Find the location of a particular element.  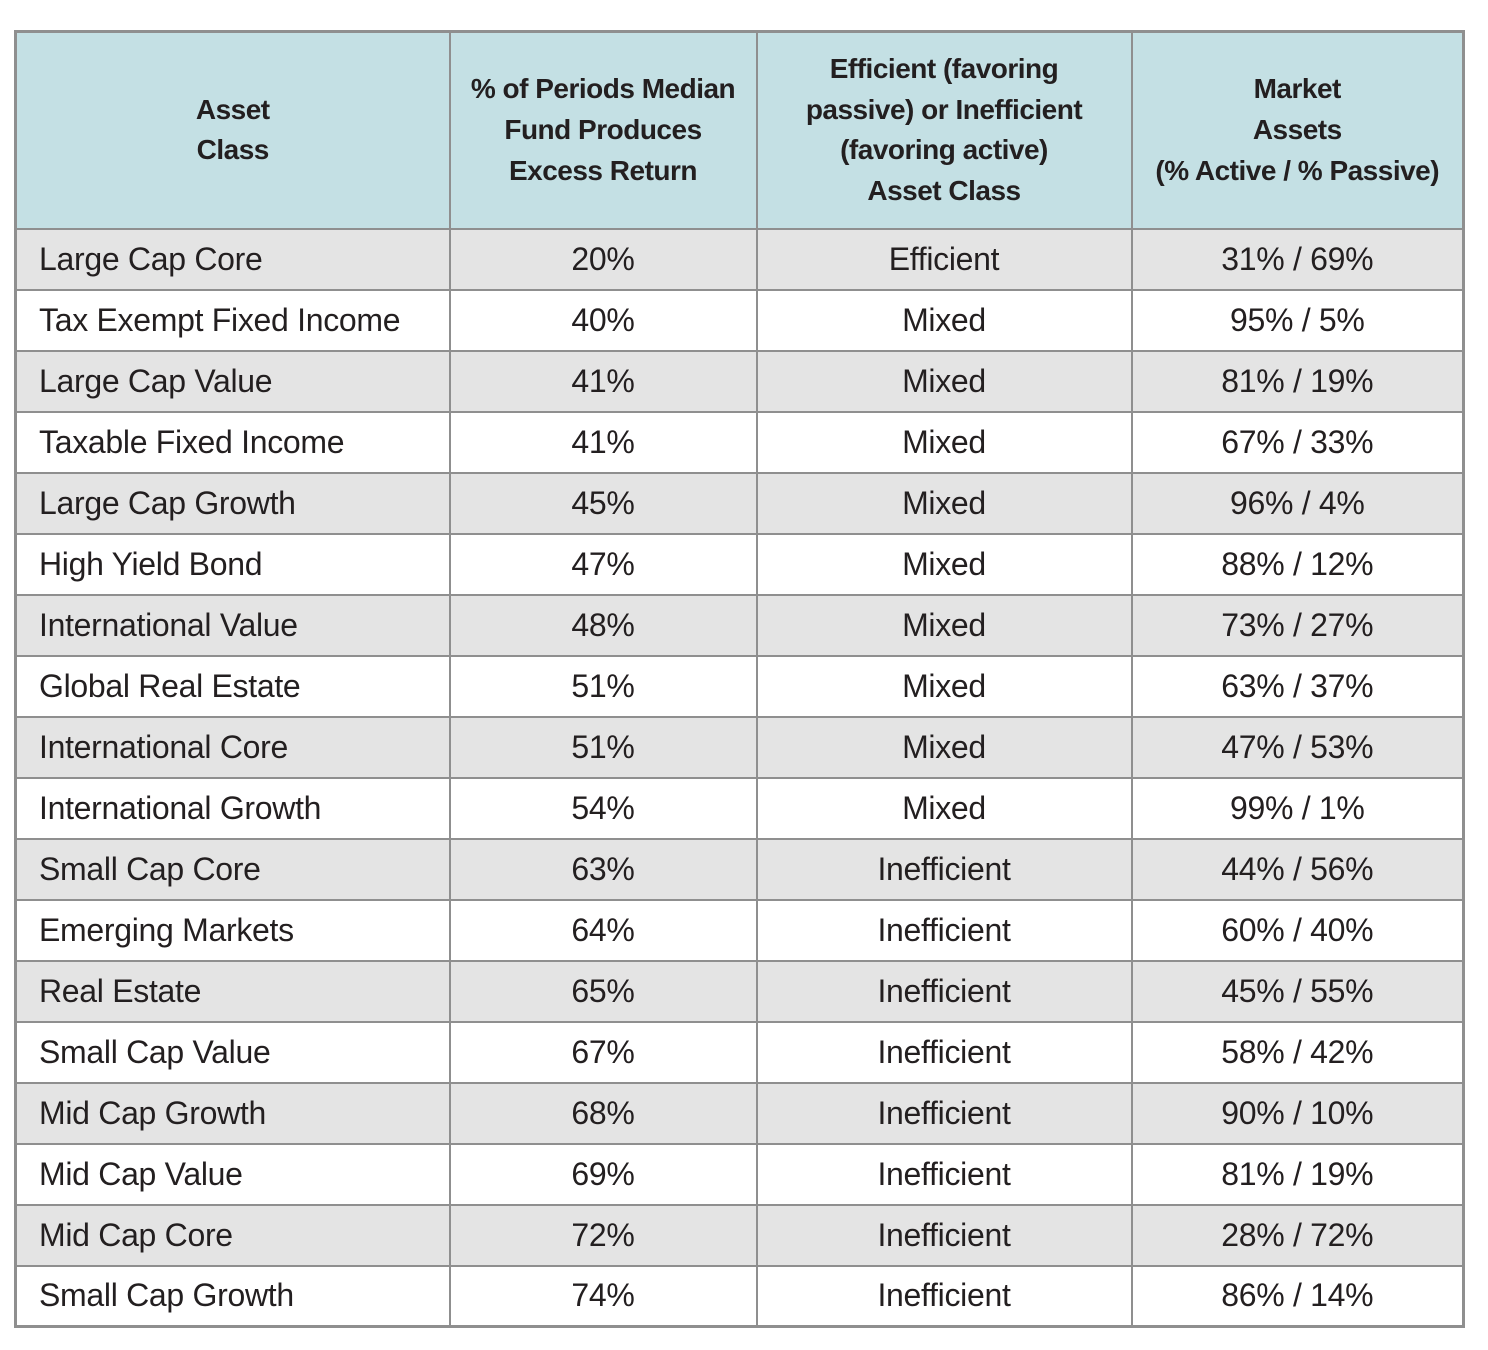

market-assets-cell: 95% / 5% is located at coordinates (1297, 320).